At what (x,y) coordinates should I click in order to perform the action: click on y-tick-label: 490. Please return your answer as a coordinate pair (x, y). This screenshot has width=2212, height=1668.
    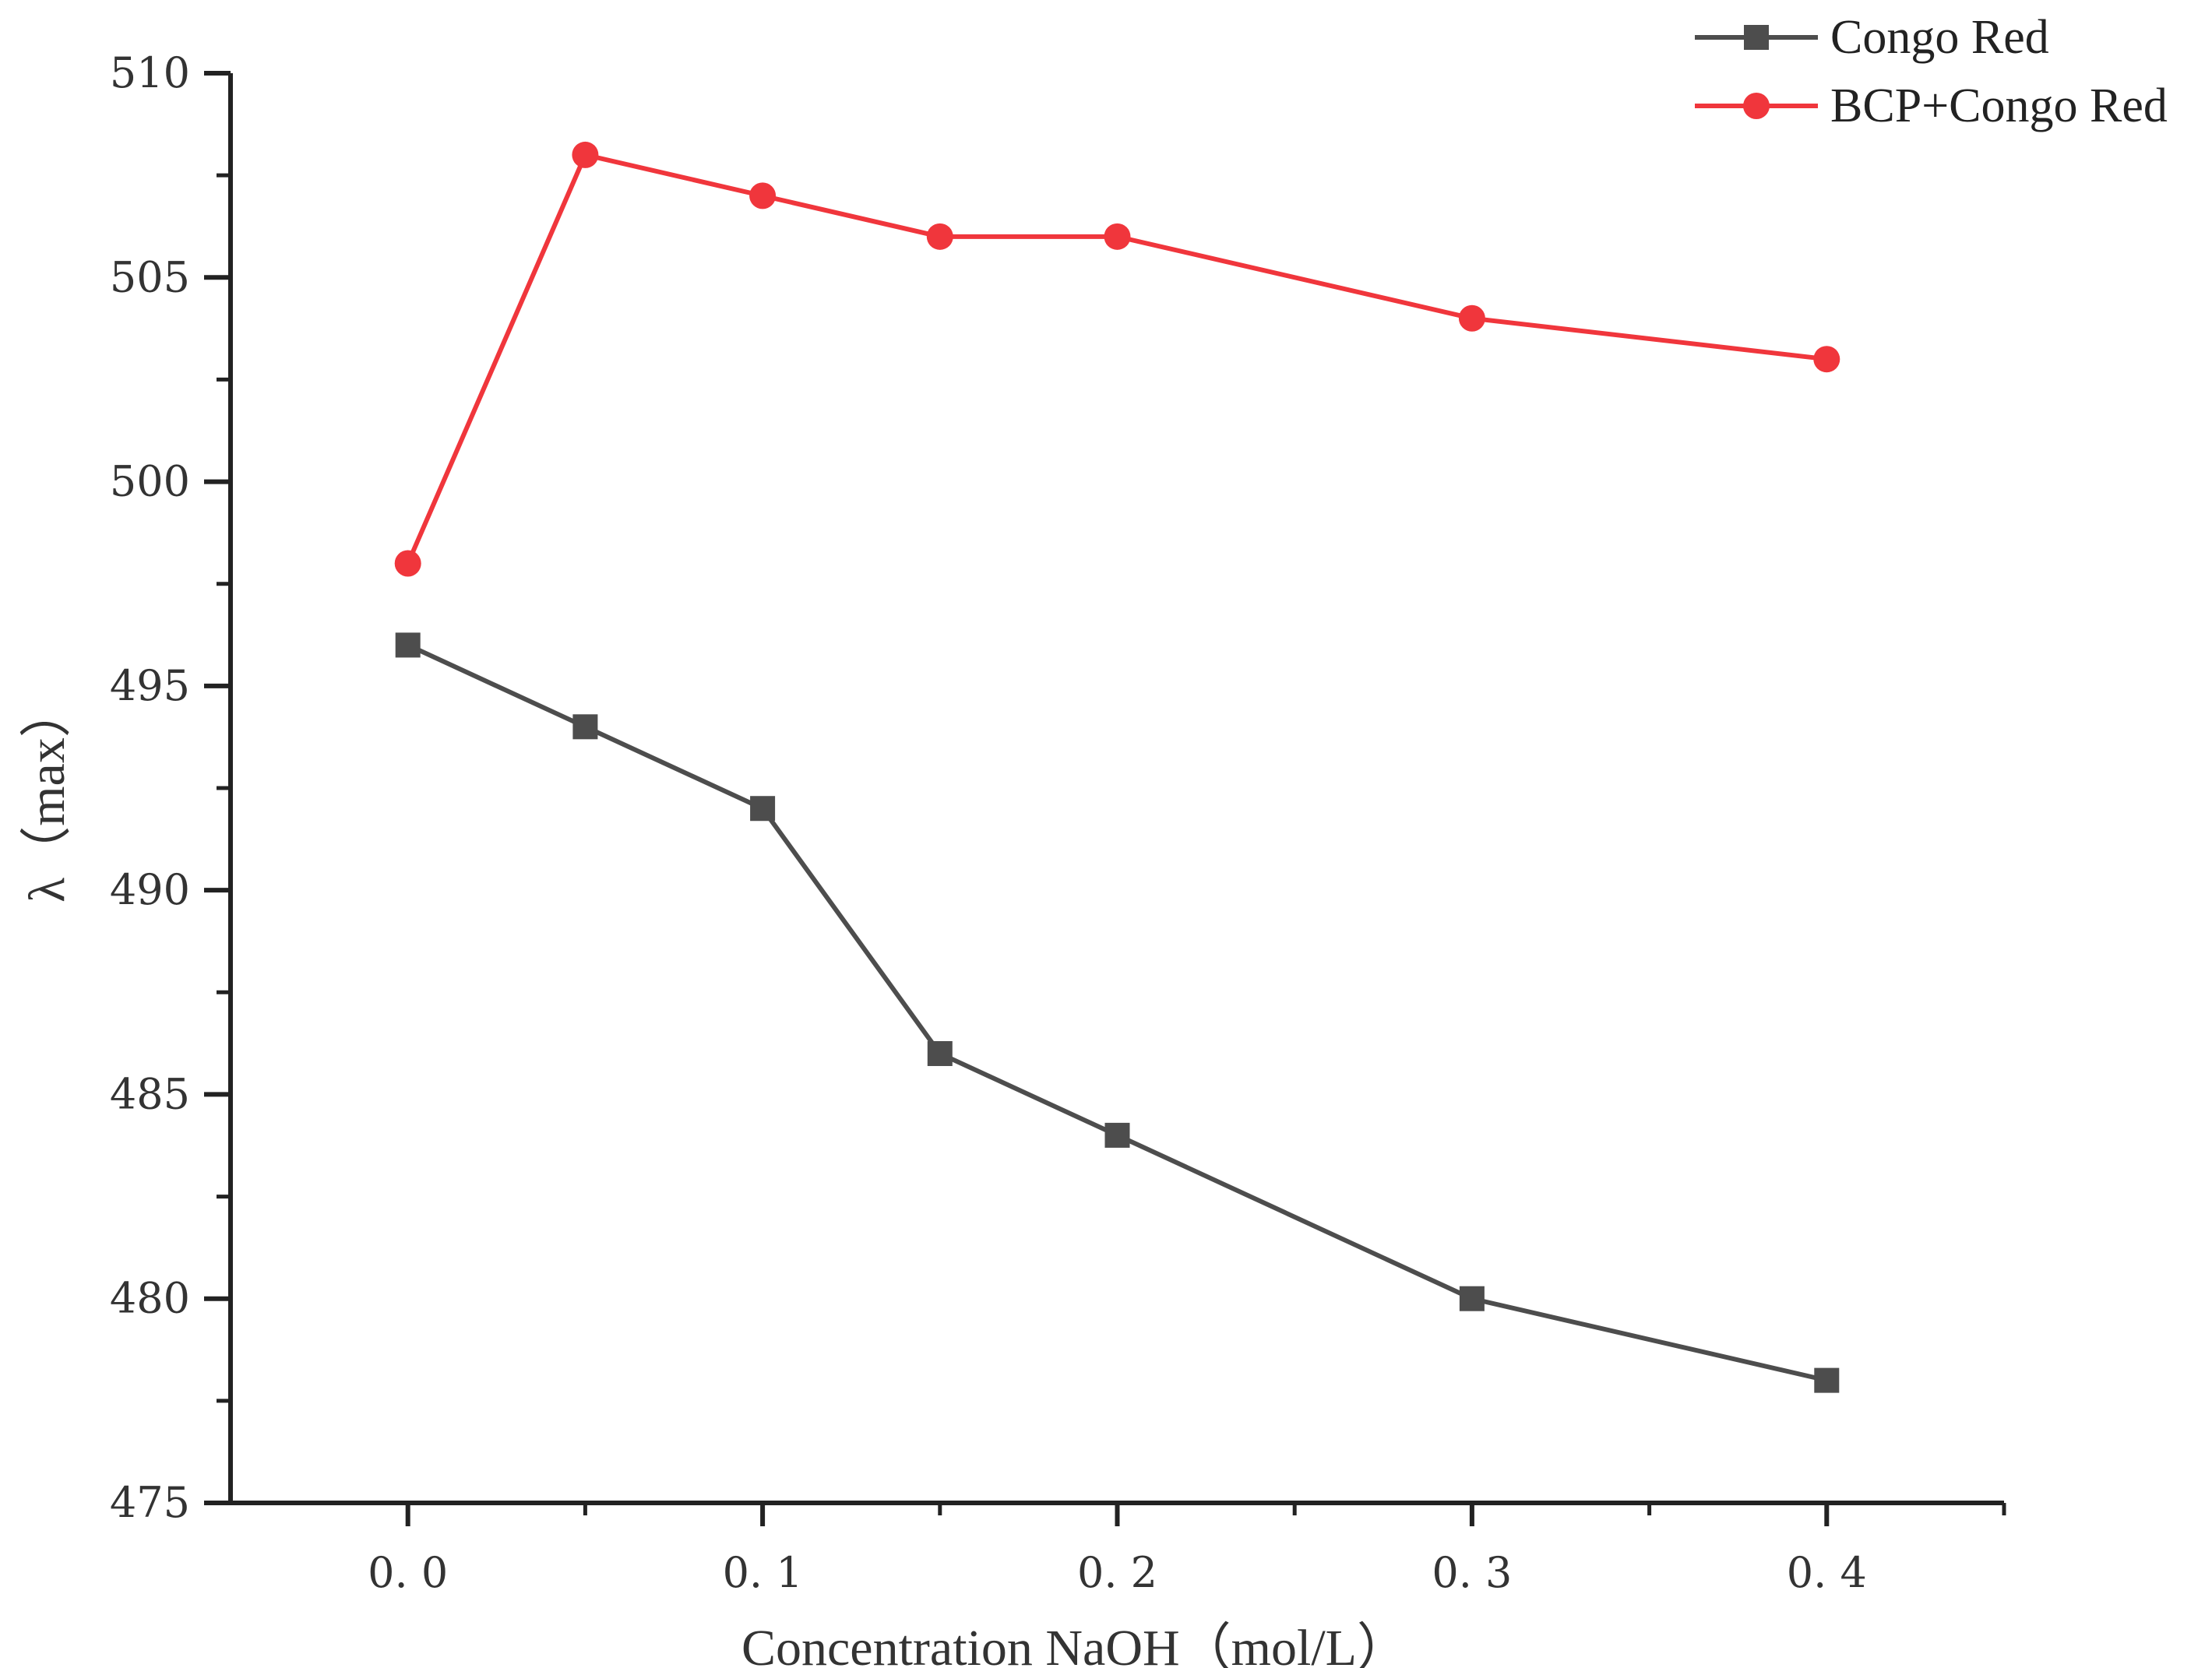
    Looking at the image, I should click on (150, 889).